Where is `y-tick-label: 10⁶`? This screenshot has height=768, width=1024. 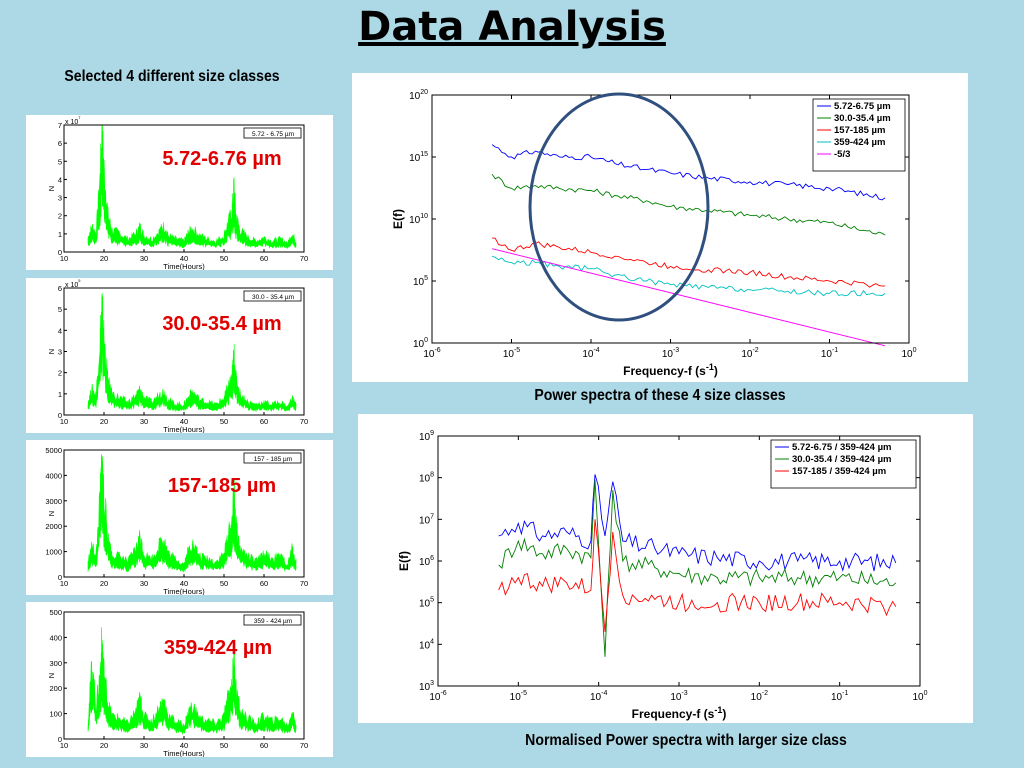
y-tick-label: 10⁶ is located at coordinates (426, 561).